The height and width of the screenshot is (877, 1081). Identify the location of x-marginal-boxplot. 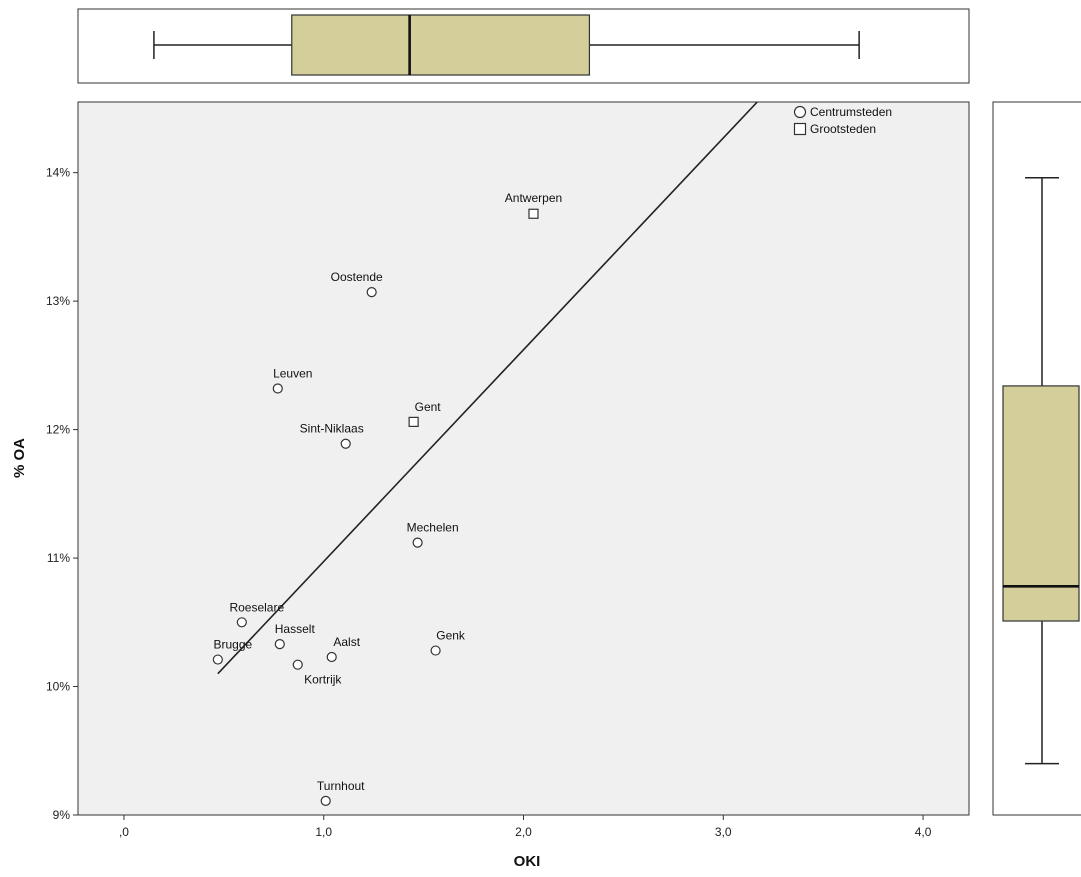
(523, 46).